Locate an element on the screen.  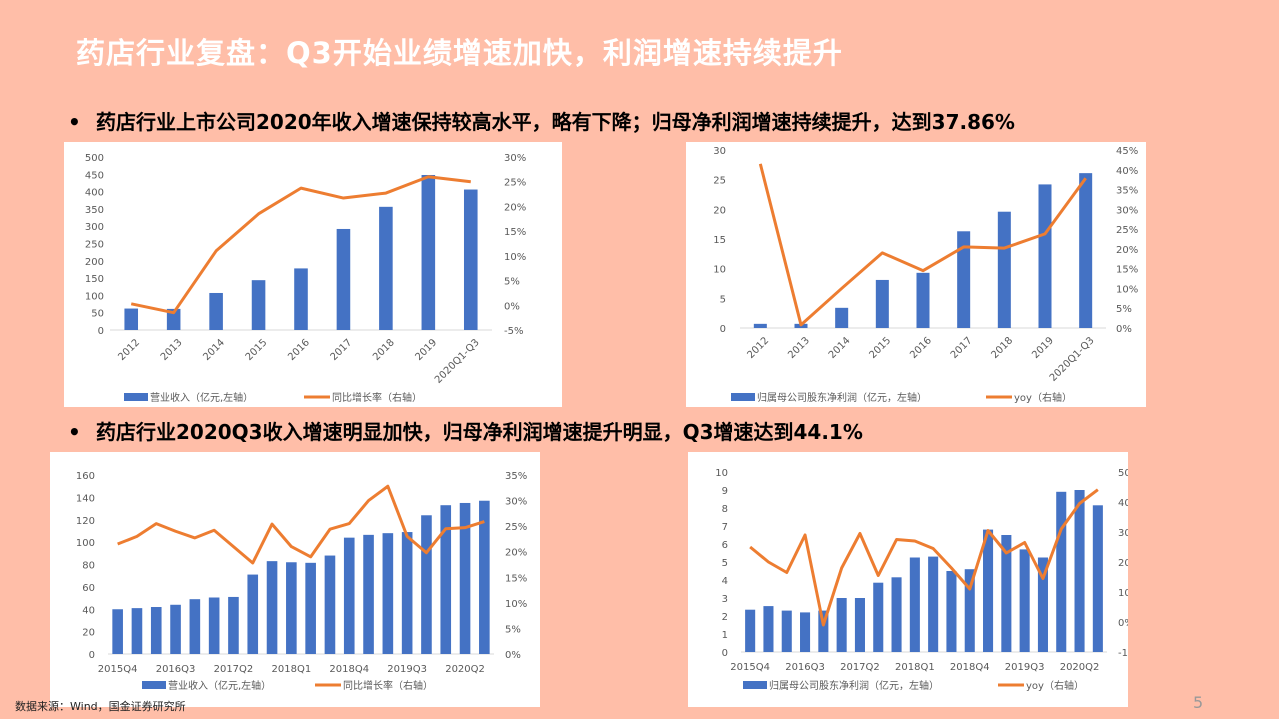
x-axis-label: 2013 is located at coordinates (799, 348).